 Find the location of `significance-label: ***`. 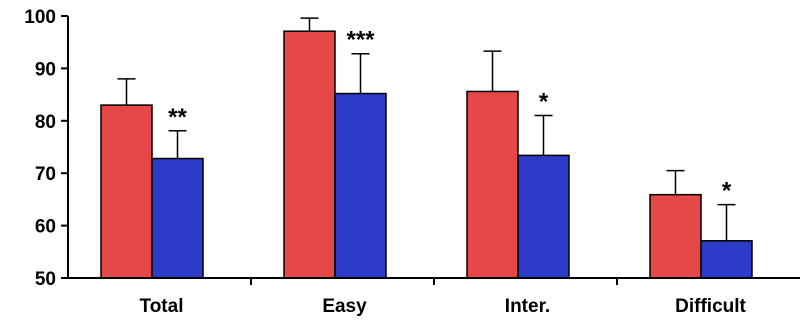

significance-label: *** is located at coordinates (360, 40).